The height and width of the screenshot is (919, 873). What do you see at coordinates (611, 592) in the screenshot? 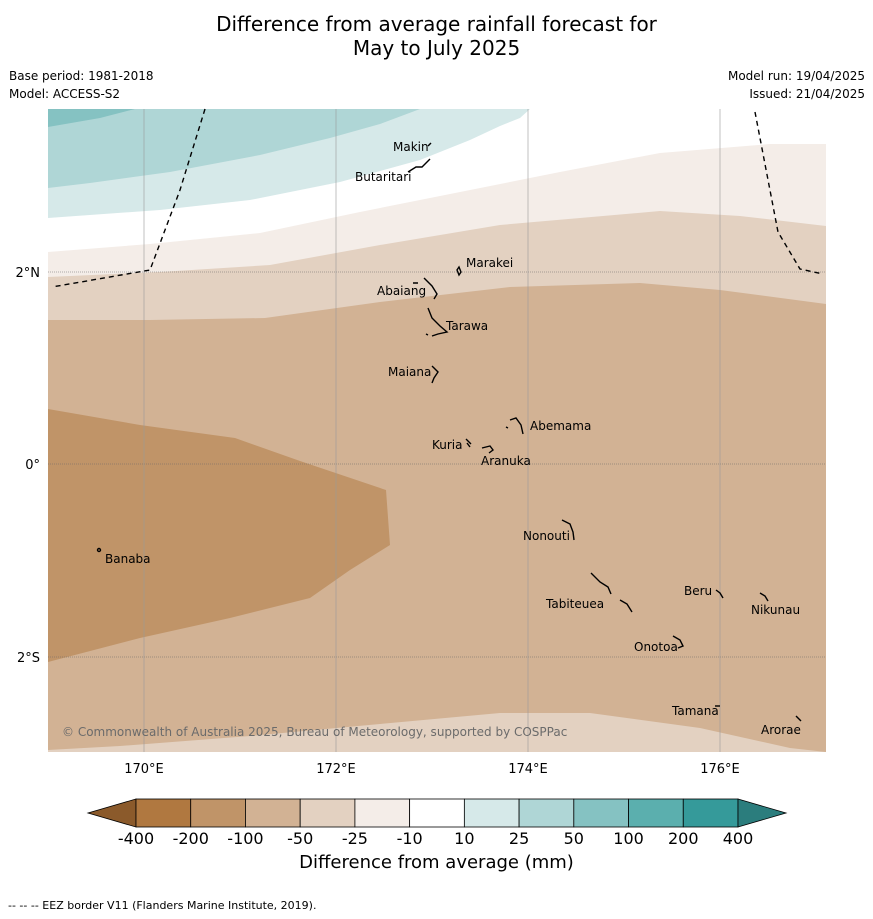
I see `tabiteuea-island` at bounding box center [611, 592].